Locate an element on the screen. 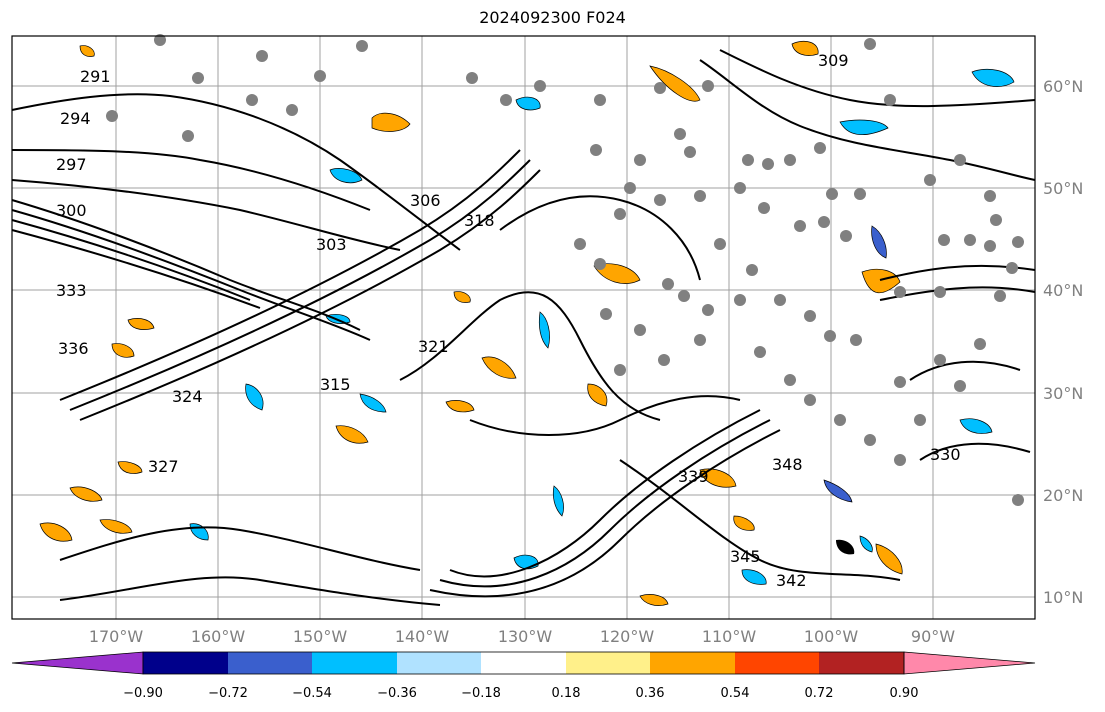 This screenshot has height=712, width=1105. colorbar is located at coordinates (523, 663).